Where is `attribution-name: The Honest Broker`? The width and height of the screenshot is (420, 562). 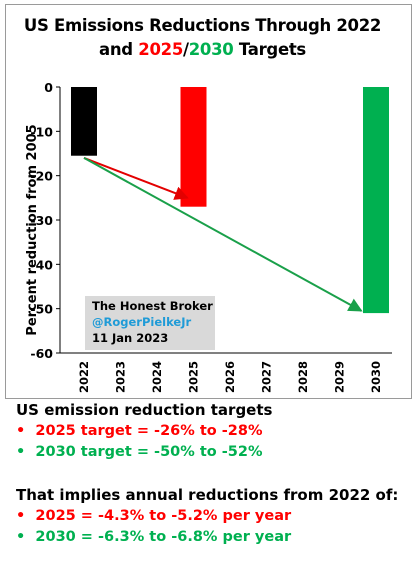
attribution-name: The Honest Broker is located at coordinates (152, 306).